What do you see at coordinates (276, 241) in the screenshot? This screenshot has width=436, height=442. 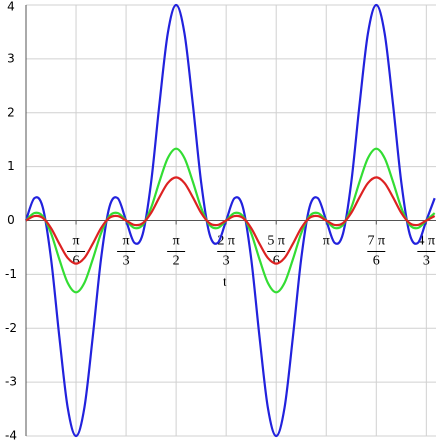 I see `x-tick-label: 5 π` at bounding box center [276, 241].